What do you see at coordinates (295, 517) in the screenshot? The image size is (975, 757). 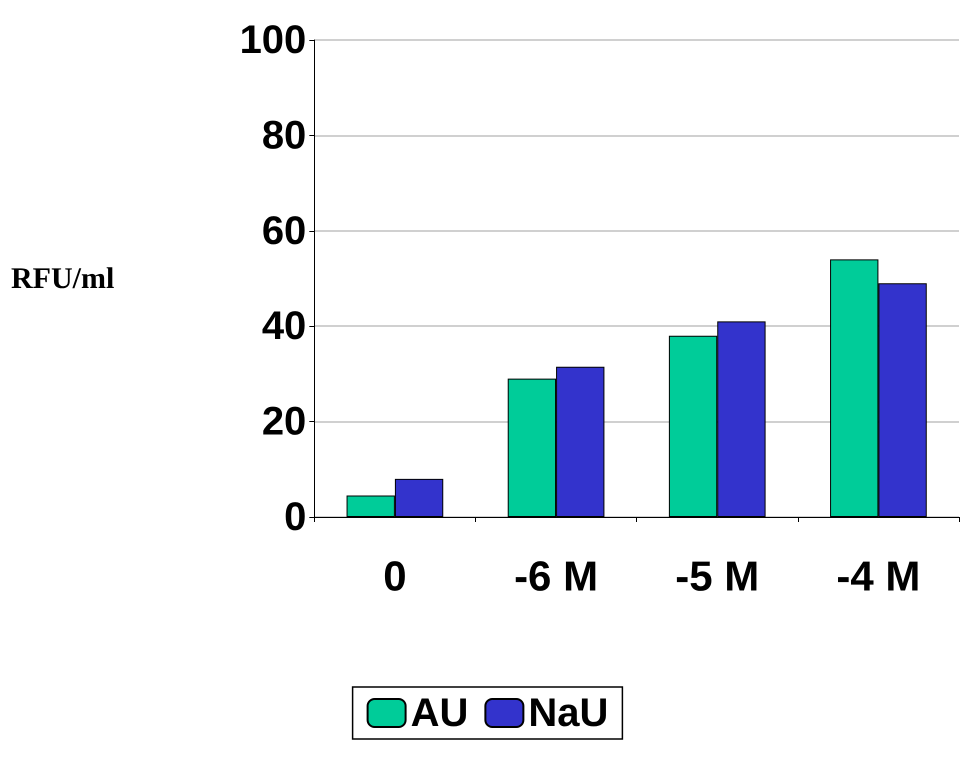 I see `y-tick-label: 0` at bounding box center [295, 517].